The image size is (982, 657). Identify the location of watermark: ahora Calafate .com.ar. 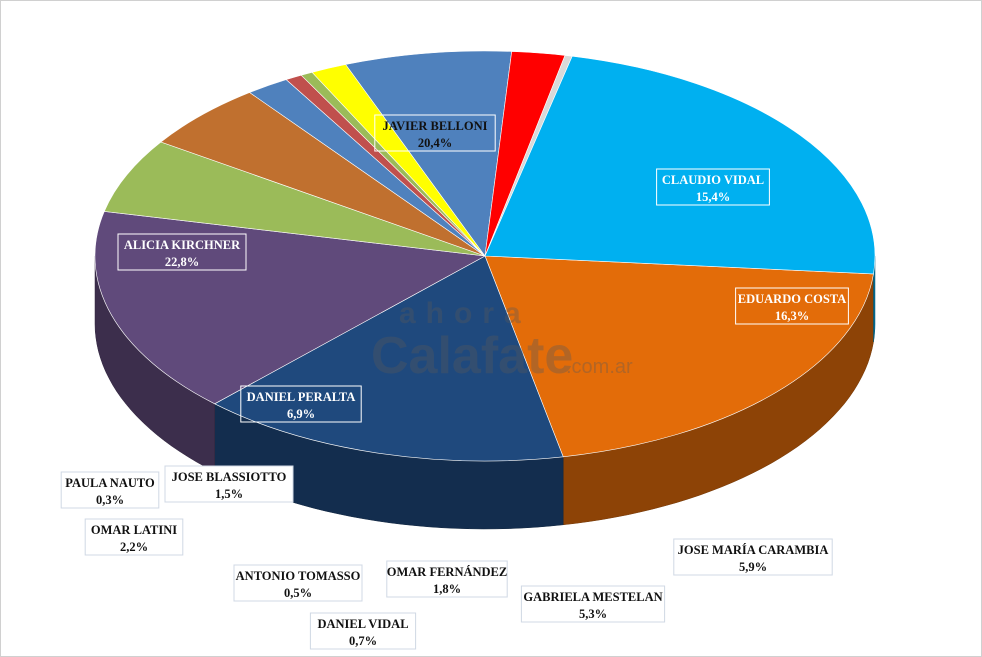
(502, 341).